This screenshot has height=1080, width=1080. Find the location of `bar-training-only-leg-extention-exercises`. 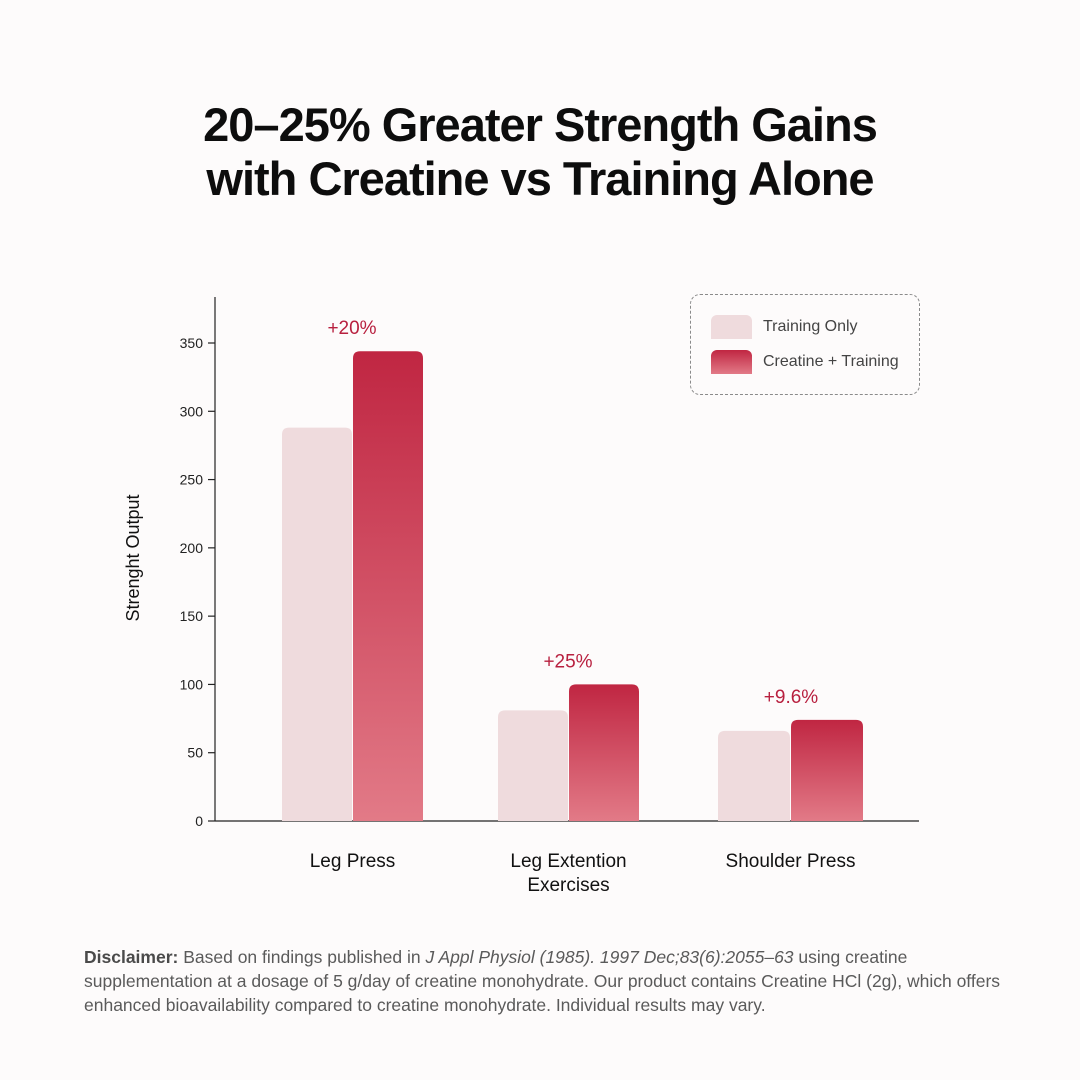

bar-training-only-leg-extention-exercises is located at coordinates (533, 765).